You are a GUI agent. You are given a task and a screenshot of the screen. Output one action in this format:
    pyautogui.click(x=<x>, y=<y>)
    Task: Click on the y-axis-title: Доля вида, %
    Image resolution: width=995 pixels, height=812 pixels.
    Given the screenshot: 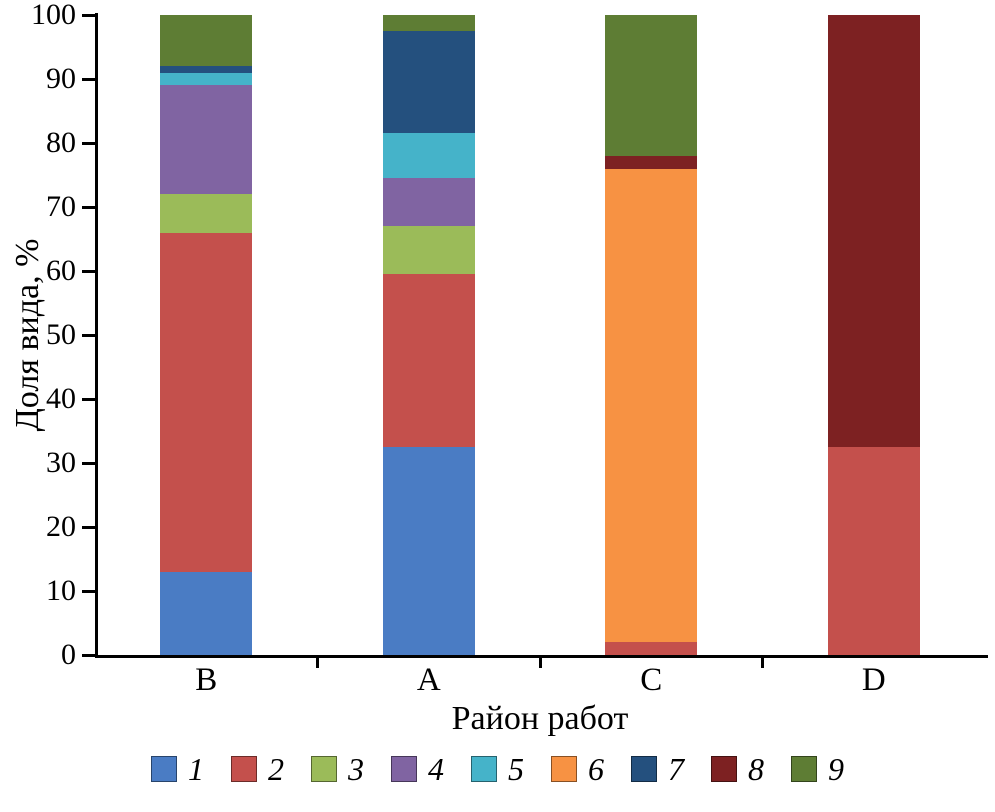 What is the action you would take?
    pyautogui.click(x=27, y=335)
    